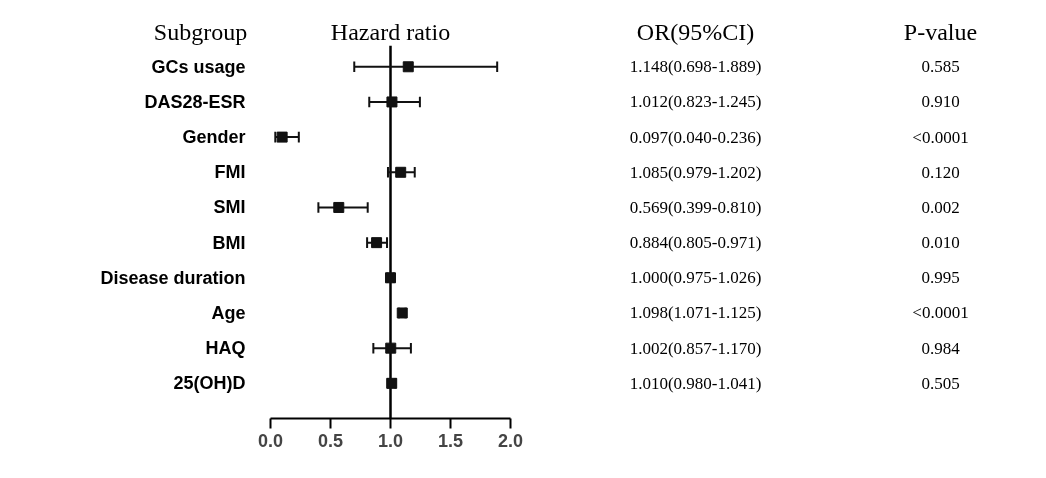 This screenshot has width=1046, height=478. I want to click on x-tick-label: 1.5, so click(450, 440).